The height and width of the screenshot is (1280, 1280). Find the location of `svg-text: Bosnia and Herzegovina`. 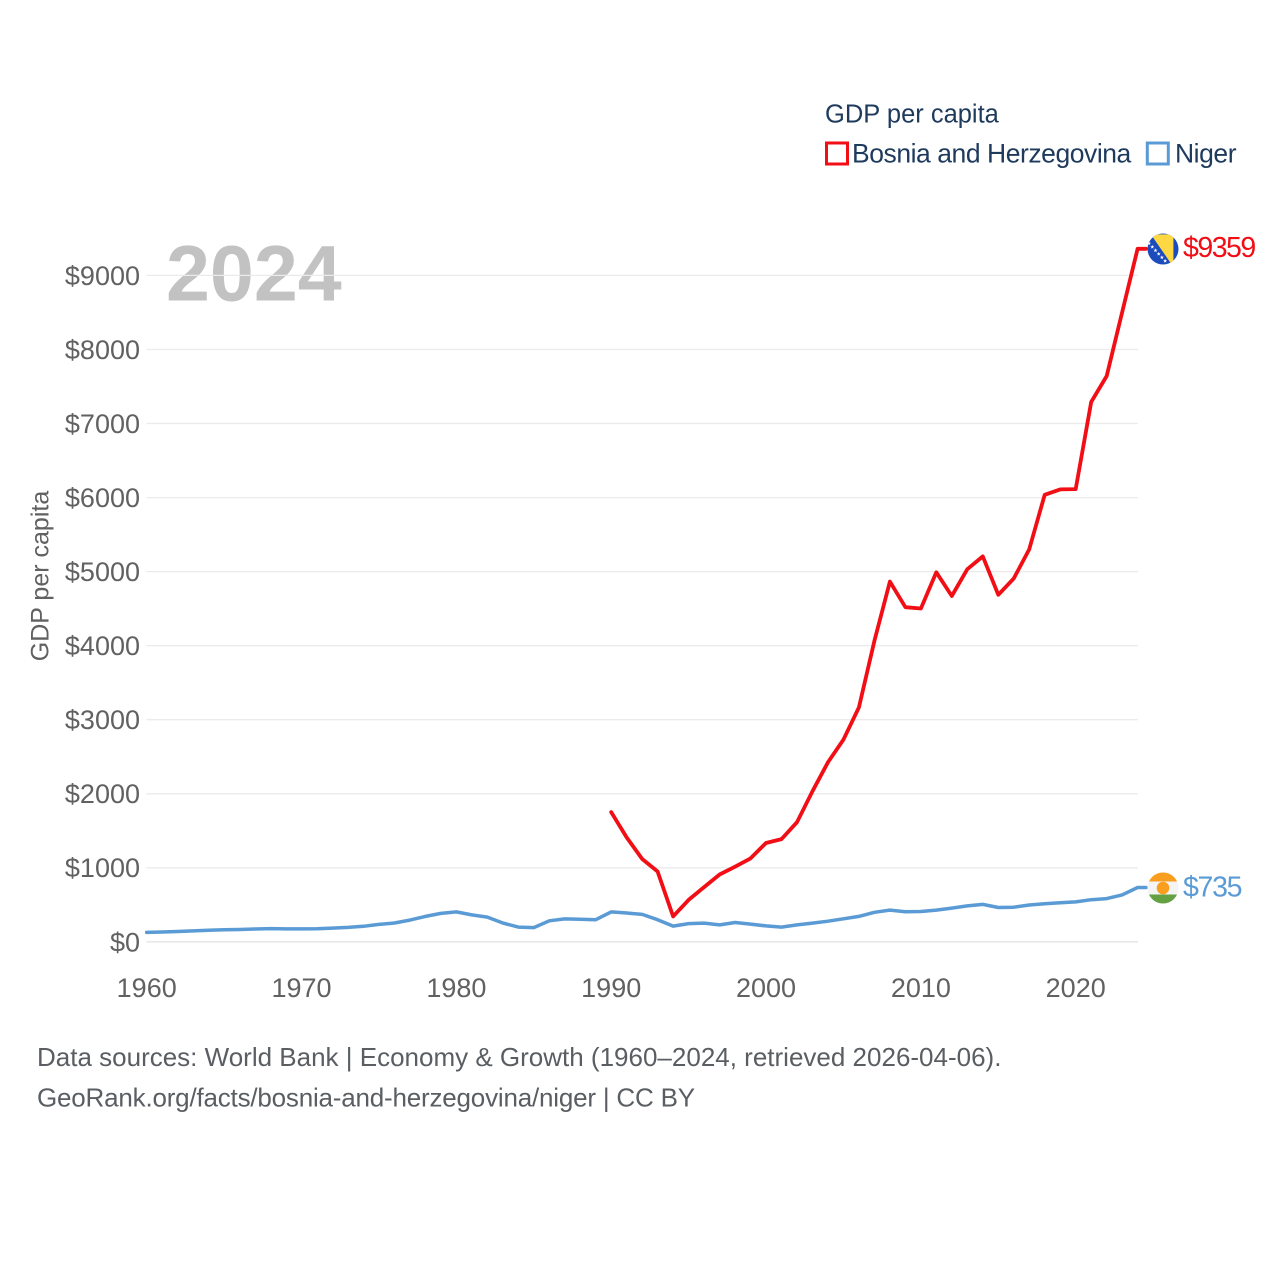

svg-text: Bosnia and Herzegovina is located at coordinates (992, 154).